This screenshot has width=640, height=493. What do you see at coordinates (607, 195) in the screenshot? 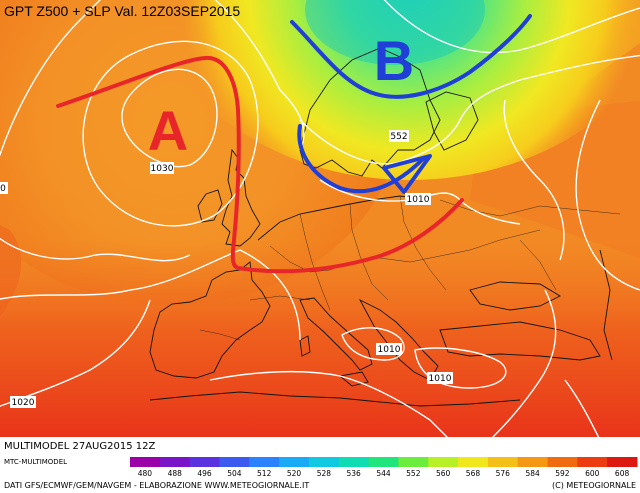
I see `isobar-east-b` at bounding box center [607, 195].